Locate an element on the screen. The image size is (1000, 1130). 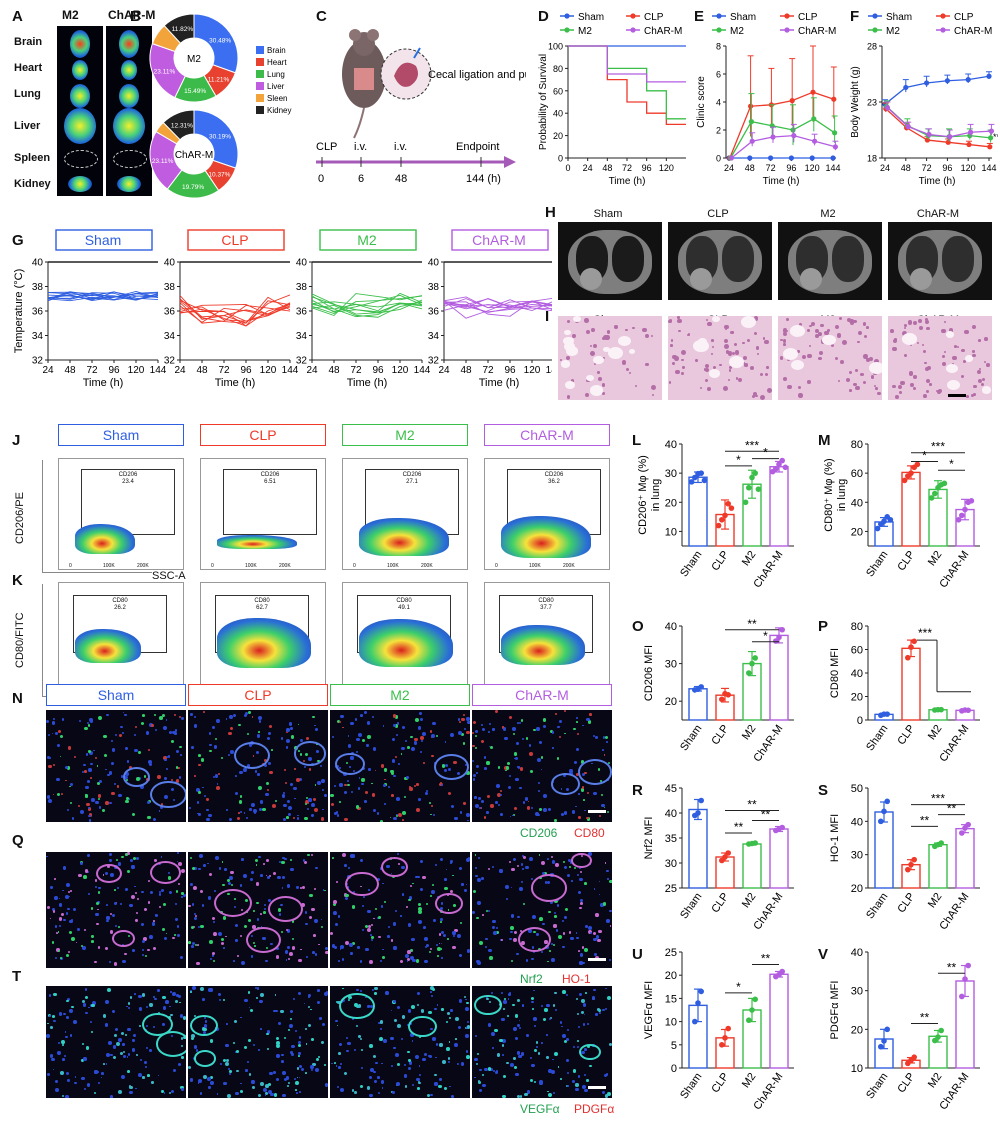
flow-group-tab-2: M2 is located at coordinates (405, 435).